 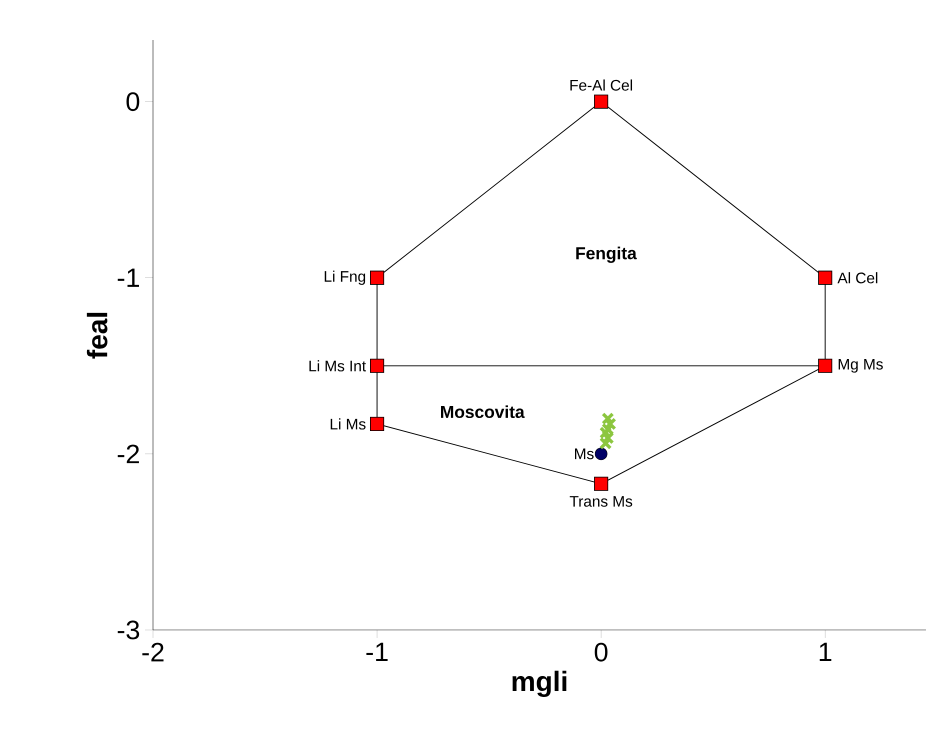 I want to click on y-axis-title: feal, so click(x=97, y=335).